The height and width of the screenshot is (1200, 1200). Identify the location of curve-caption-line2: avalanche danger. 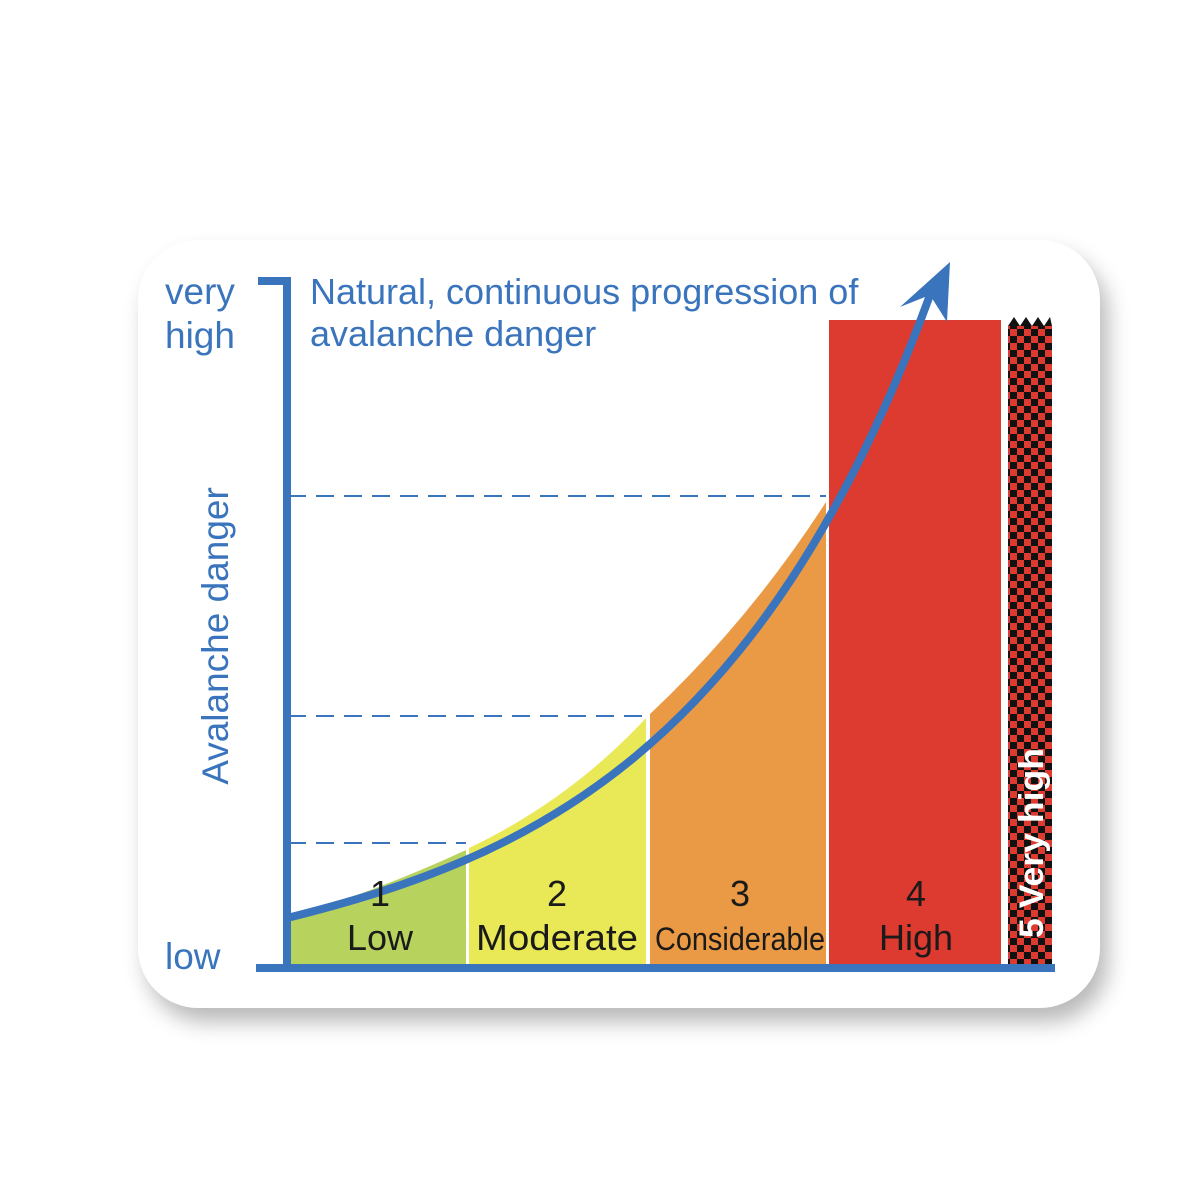
(453, 333).